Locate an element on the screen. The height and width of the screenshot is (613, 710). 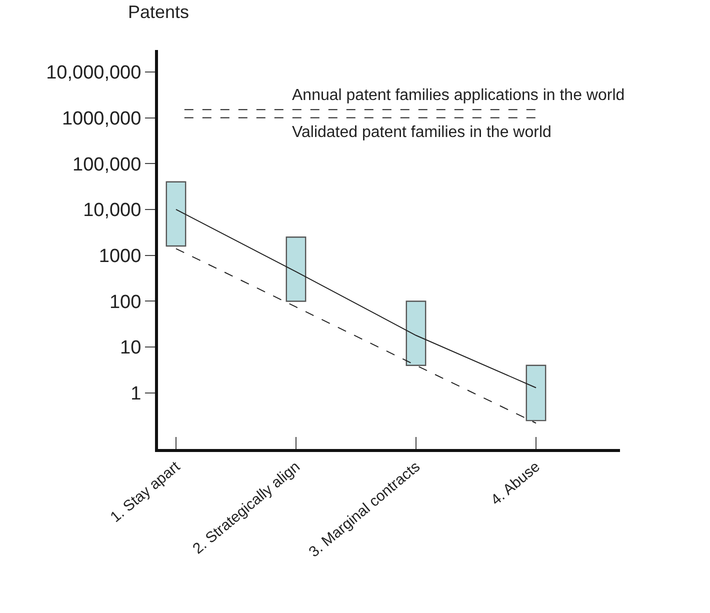
ref-line-label: Annual patent families applications in the world is located at coordinates (458, 95).